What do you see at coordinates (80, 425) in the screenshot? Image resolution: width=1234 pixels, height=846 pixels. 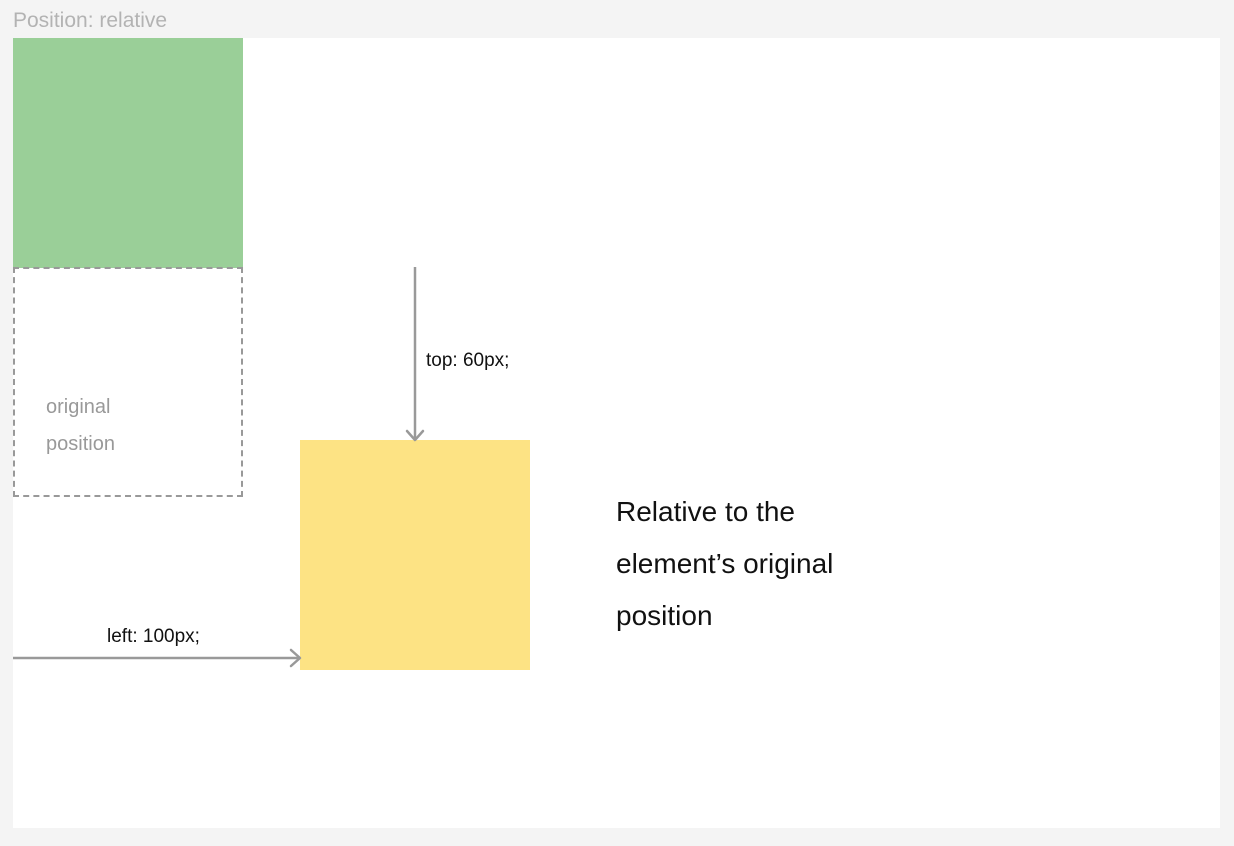 I see `original-position-label: original position` at bounding box center [80, 425].